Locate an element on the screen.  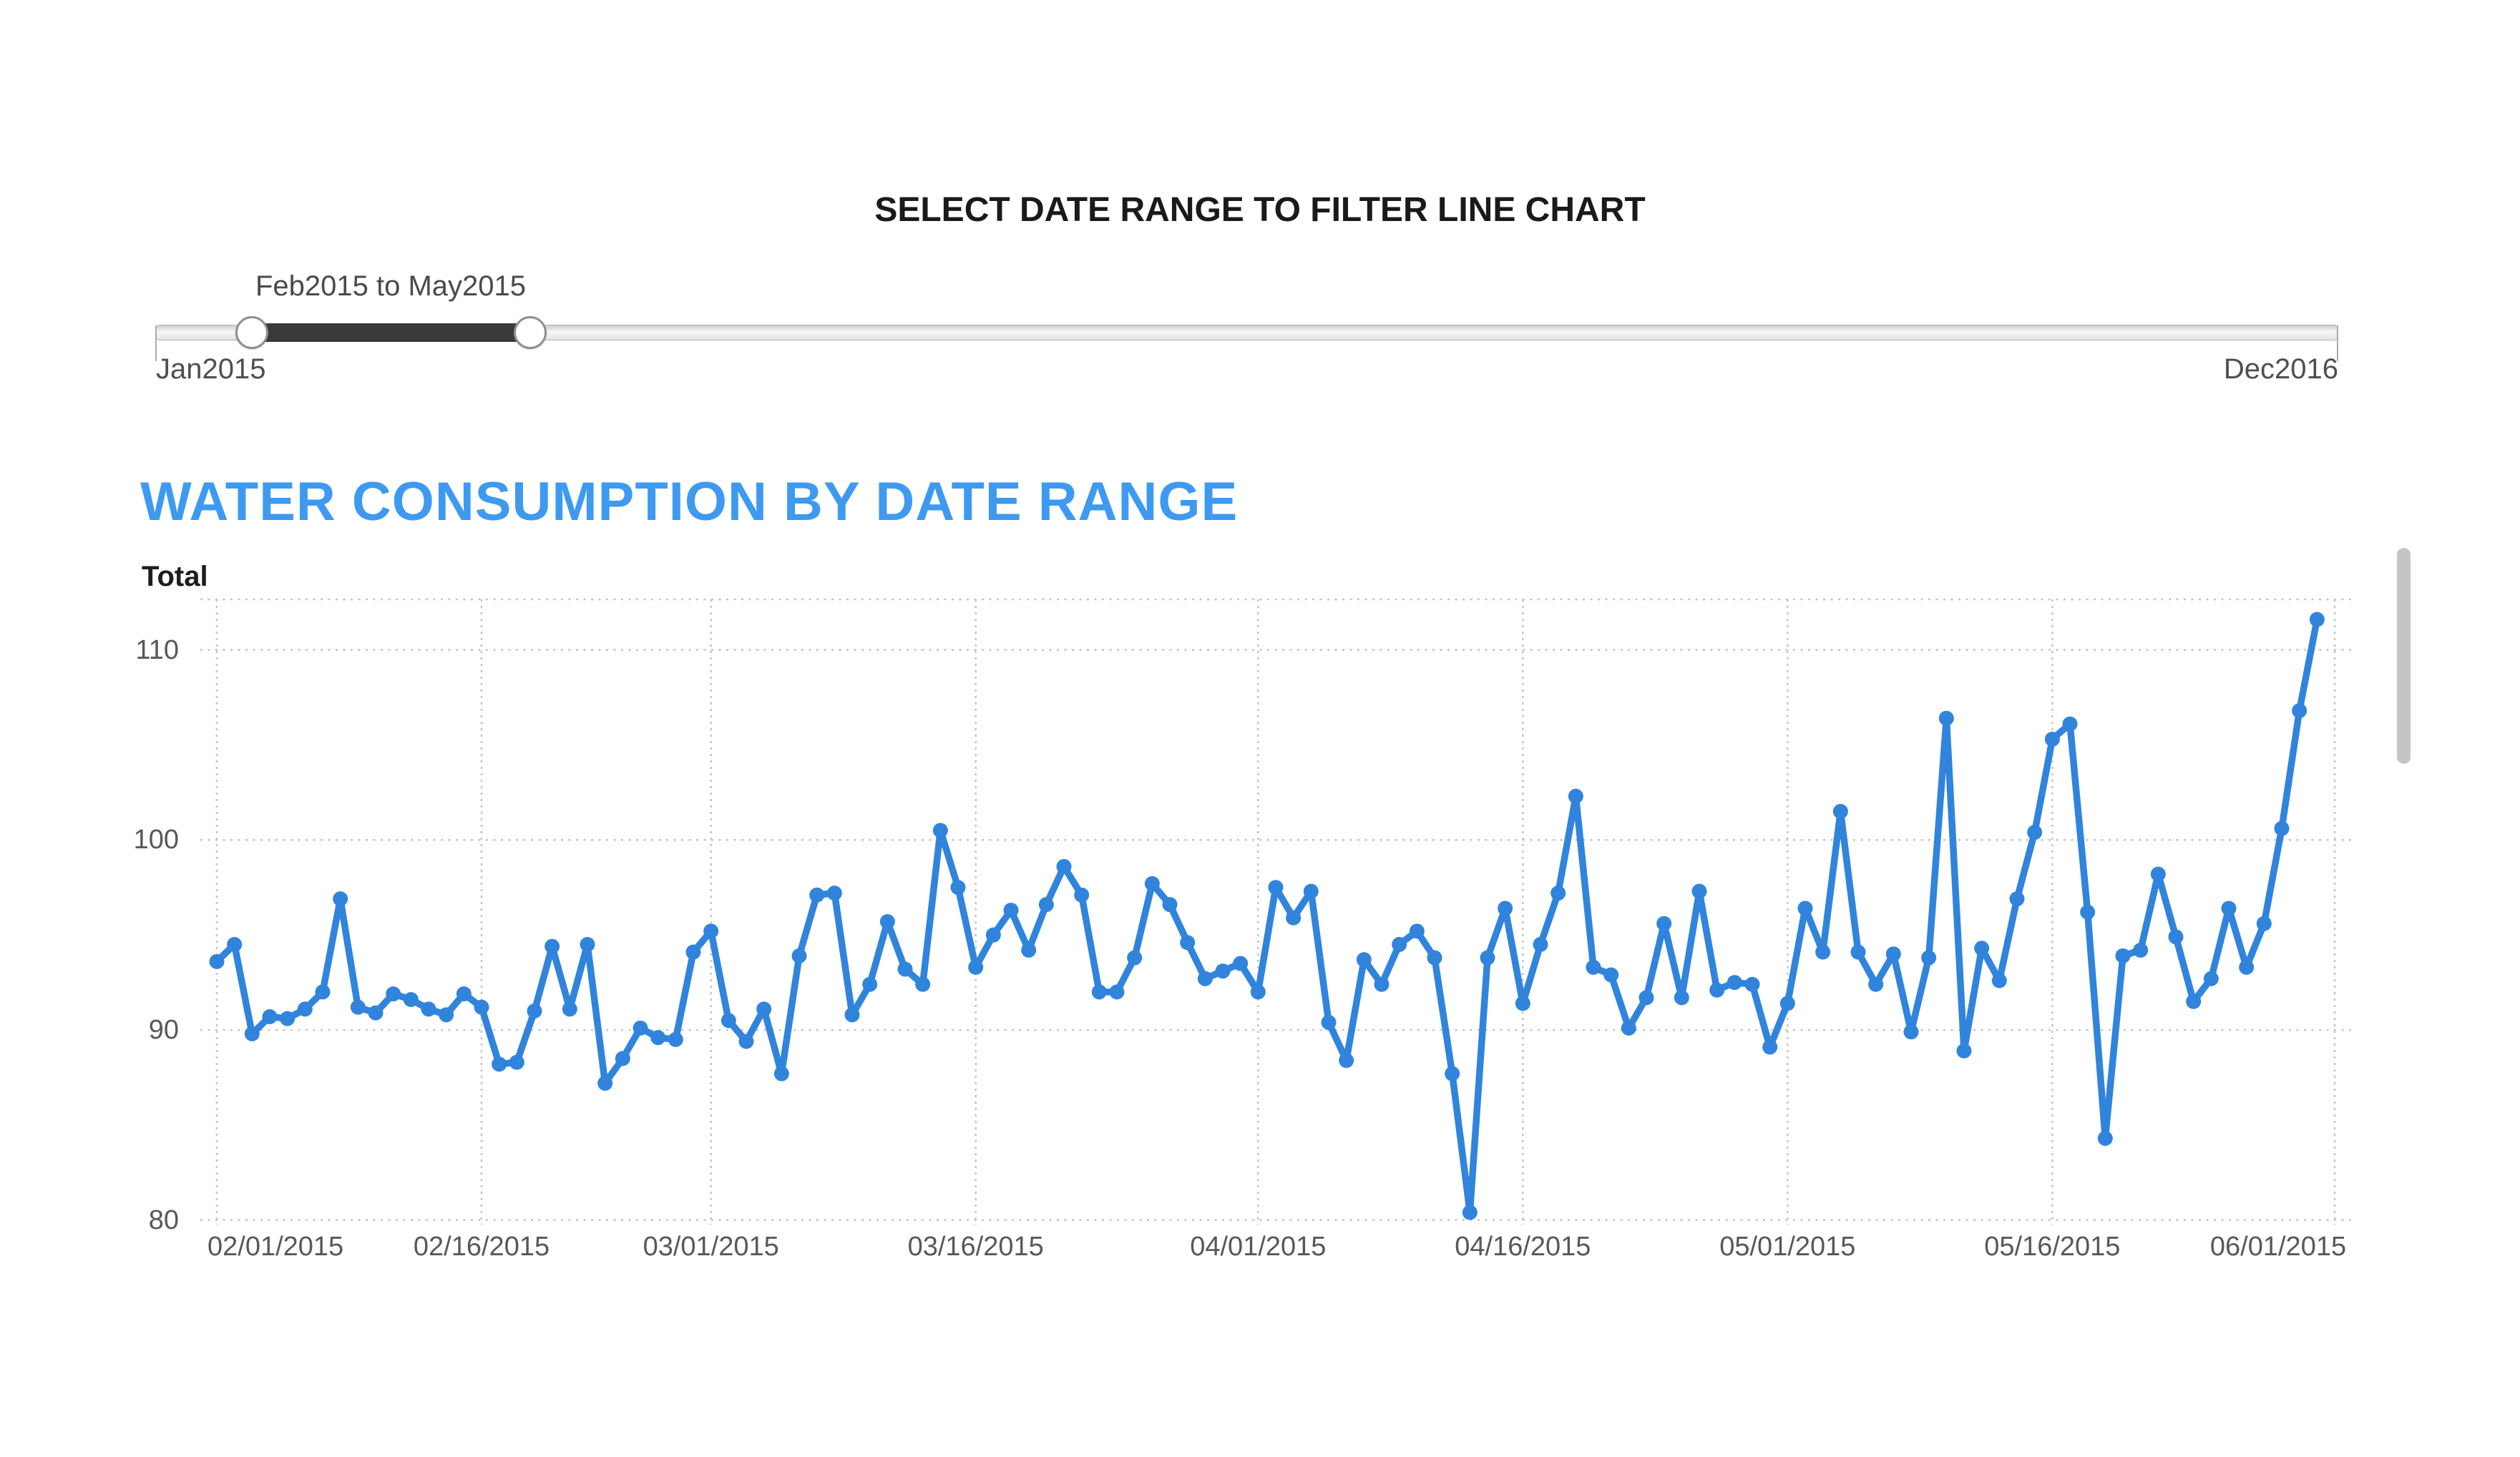
slider-handle-end is located at coordinates (530, 332).